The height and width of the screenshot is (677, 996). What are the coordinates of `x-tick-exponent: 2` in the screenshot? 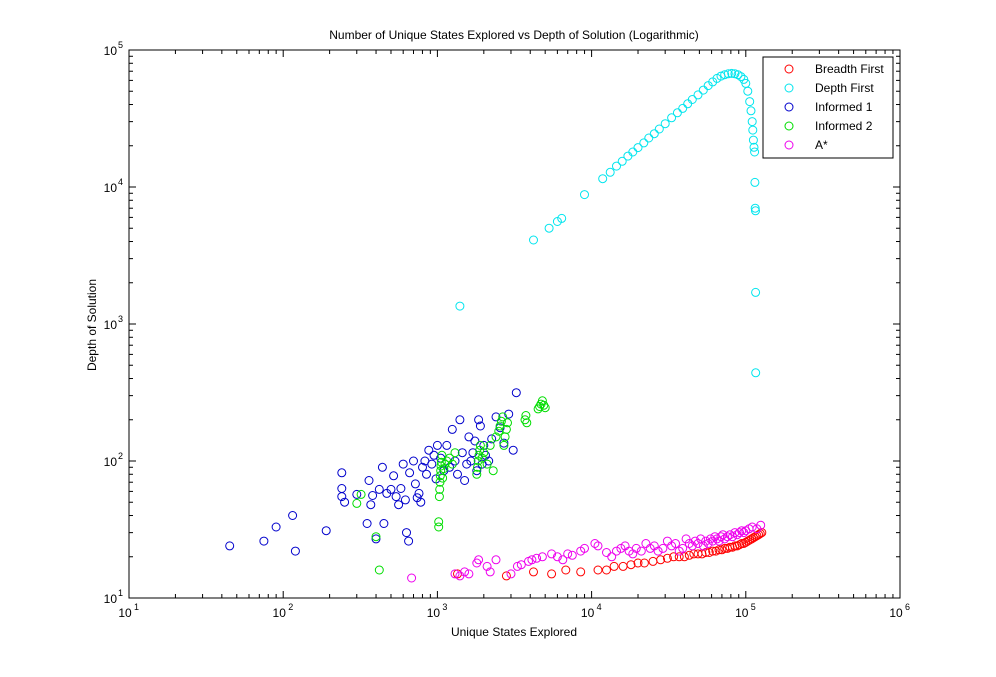 It's located at (290, 607).